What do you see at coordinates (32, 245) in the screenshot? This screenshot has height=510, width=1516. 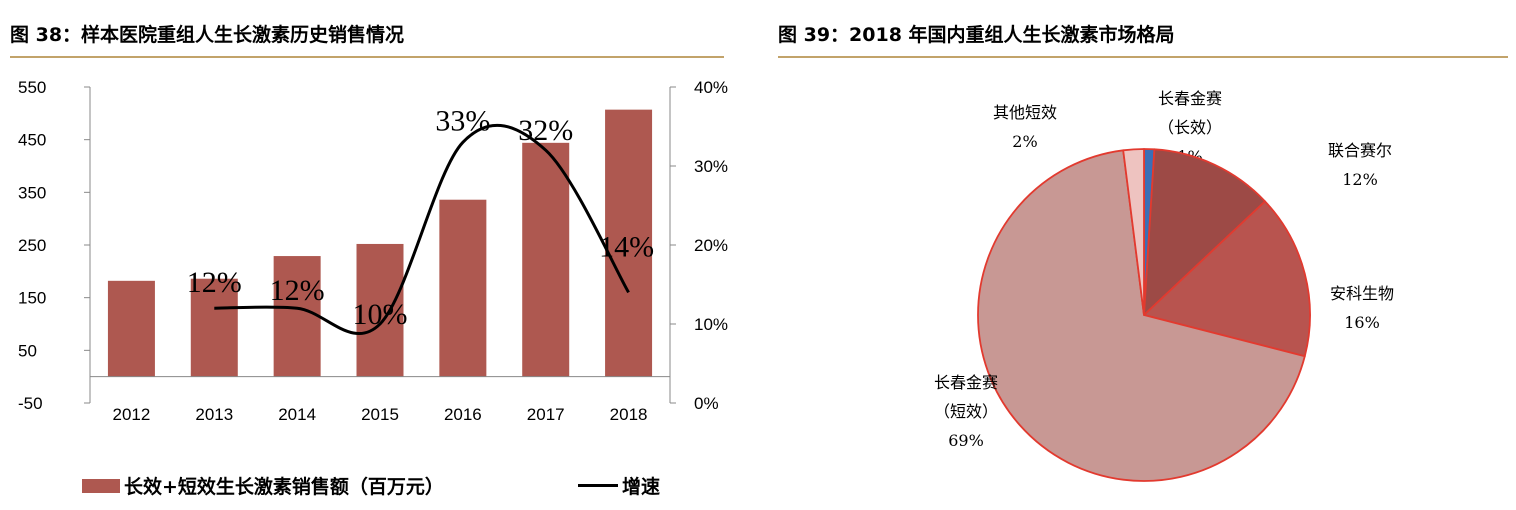 I see `left-y-tick-label: 250` at bounding box center [32, 245].